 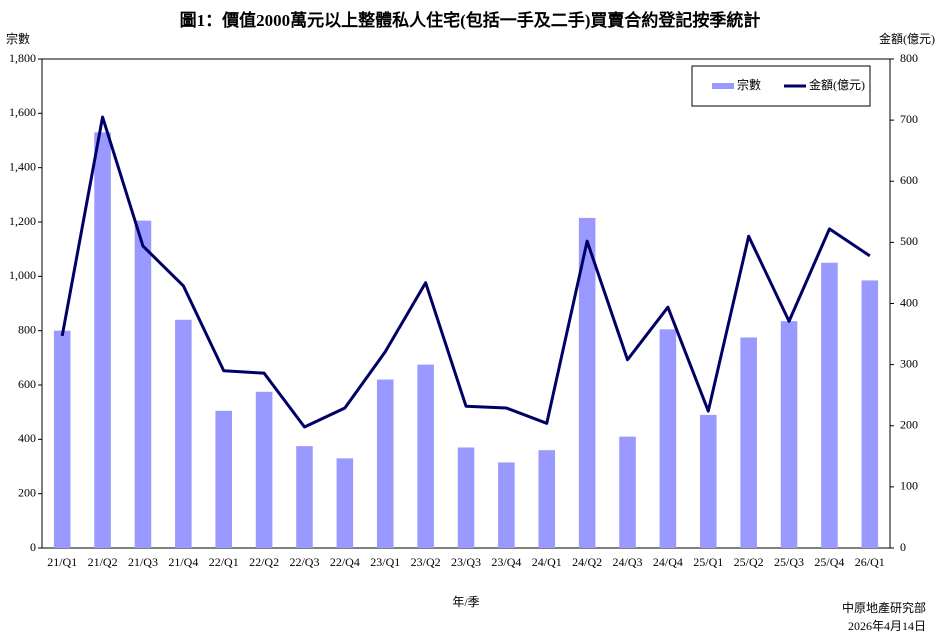 What do you see at coordinates (506, 562) in the screenshot?
I see `x-tick-label: 23/Q4` at bounding box center [506, 562].